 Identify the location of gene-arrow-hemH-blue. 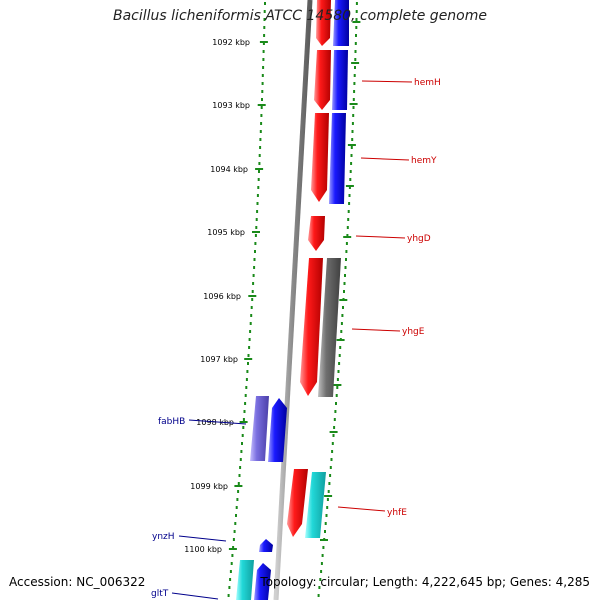
(340, 80).